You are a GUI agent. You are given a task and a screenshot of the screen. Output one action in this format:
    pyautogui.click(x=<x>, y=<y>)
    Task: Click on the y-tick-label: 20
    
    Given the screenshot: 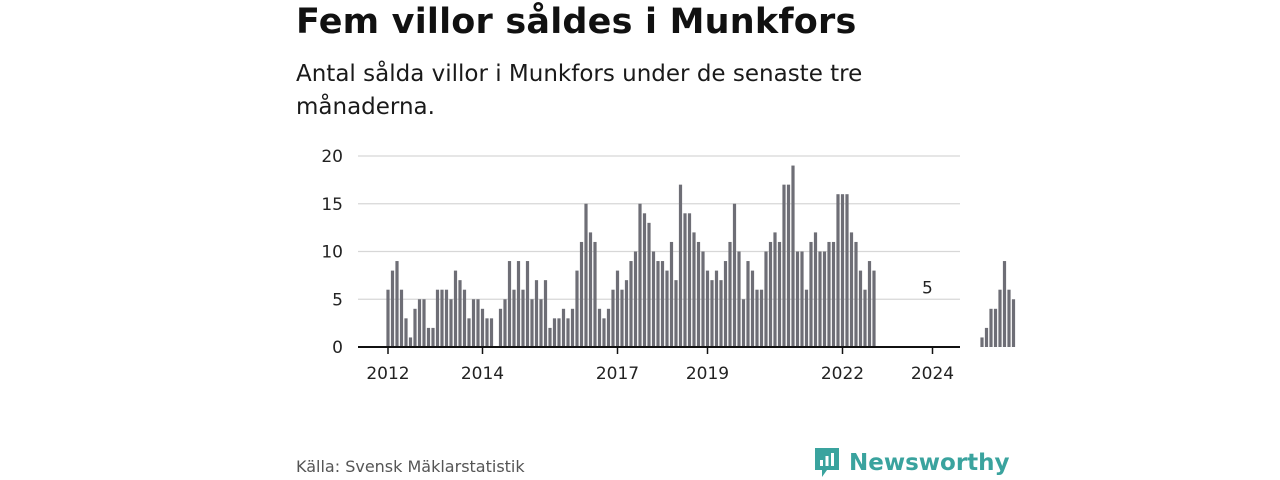 What is the action you would take?
    pyautogui.click(x=332, y=157)
    